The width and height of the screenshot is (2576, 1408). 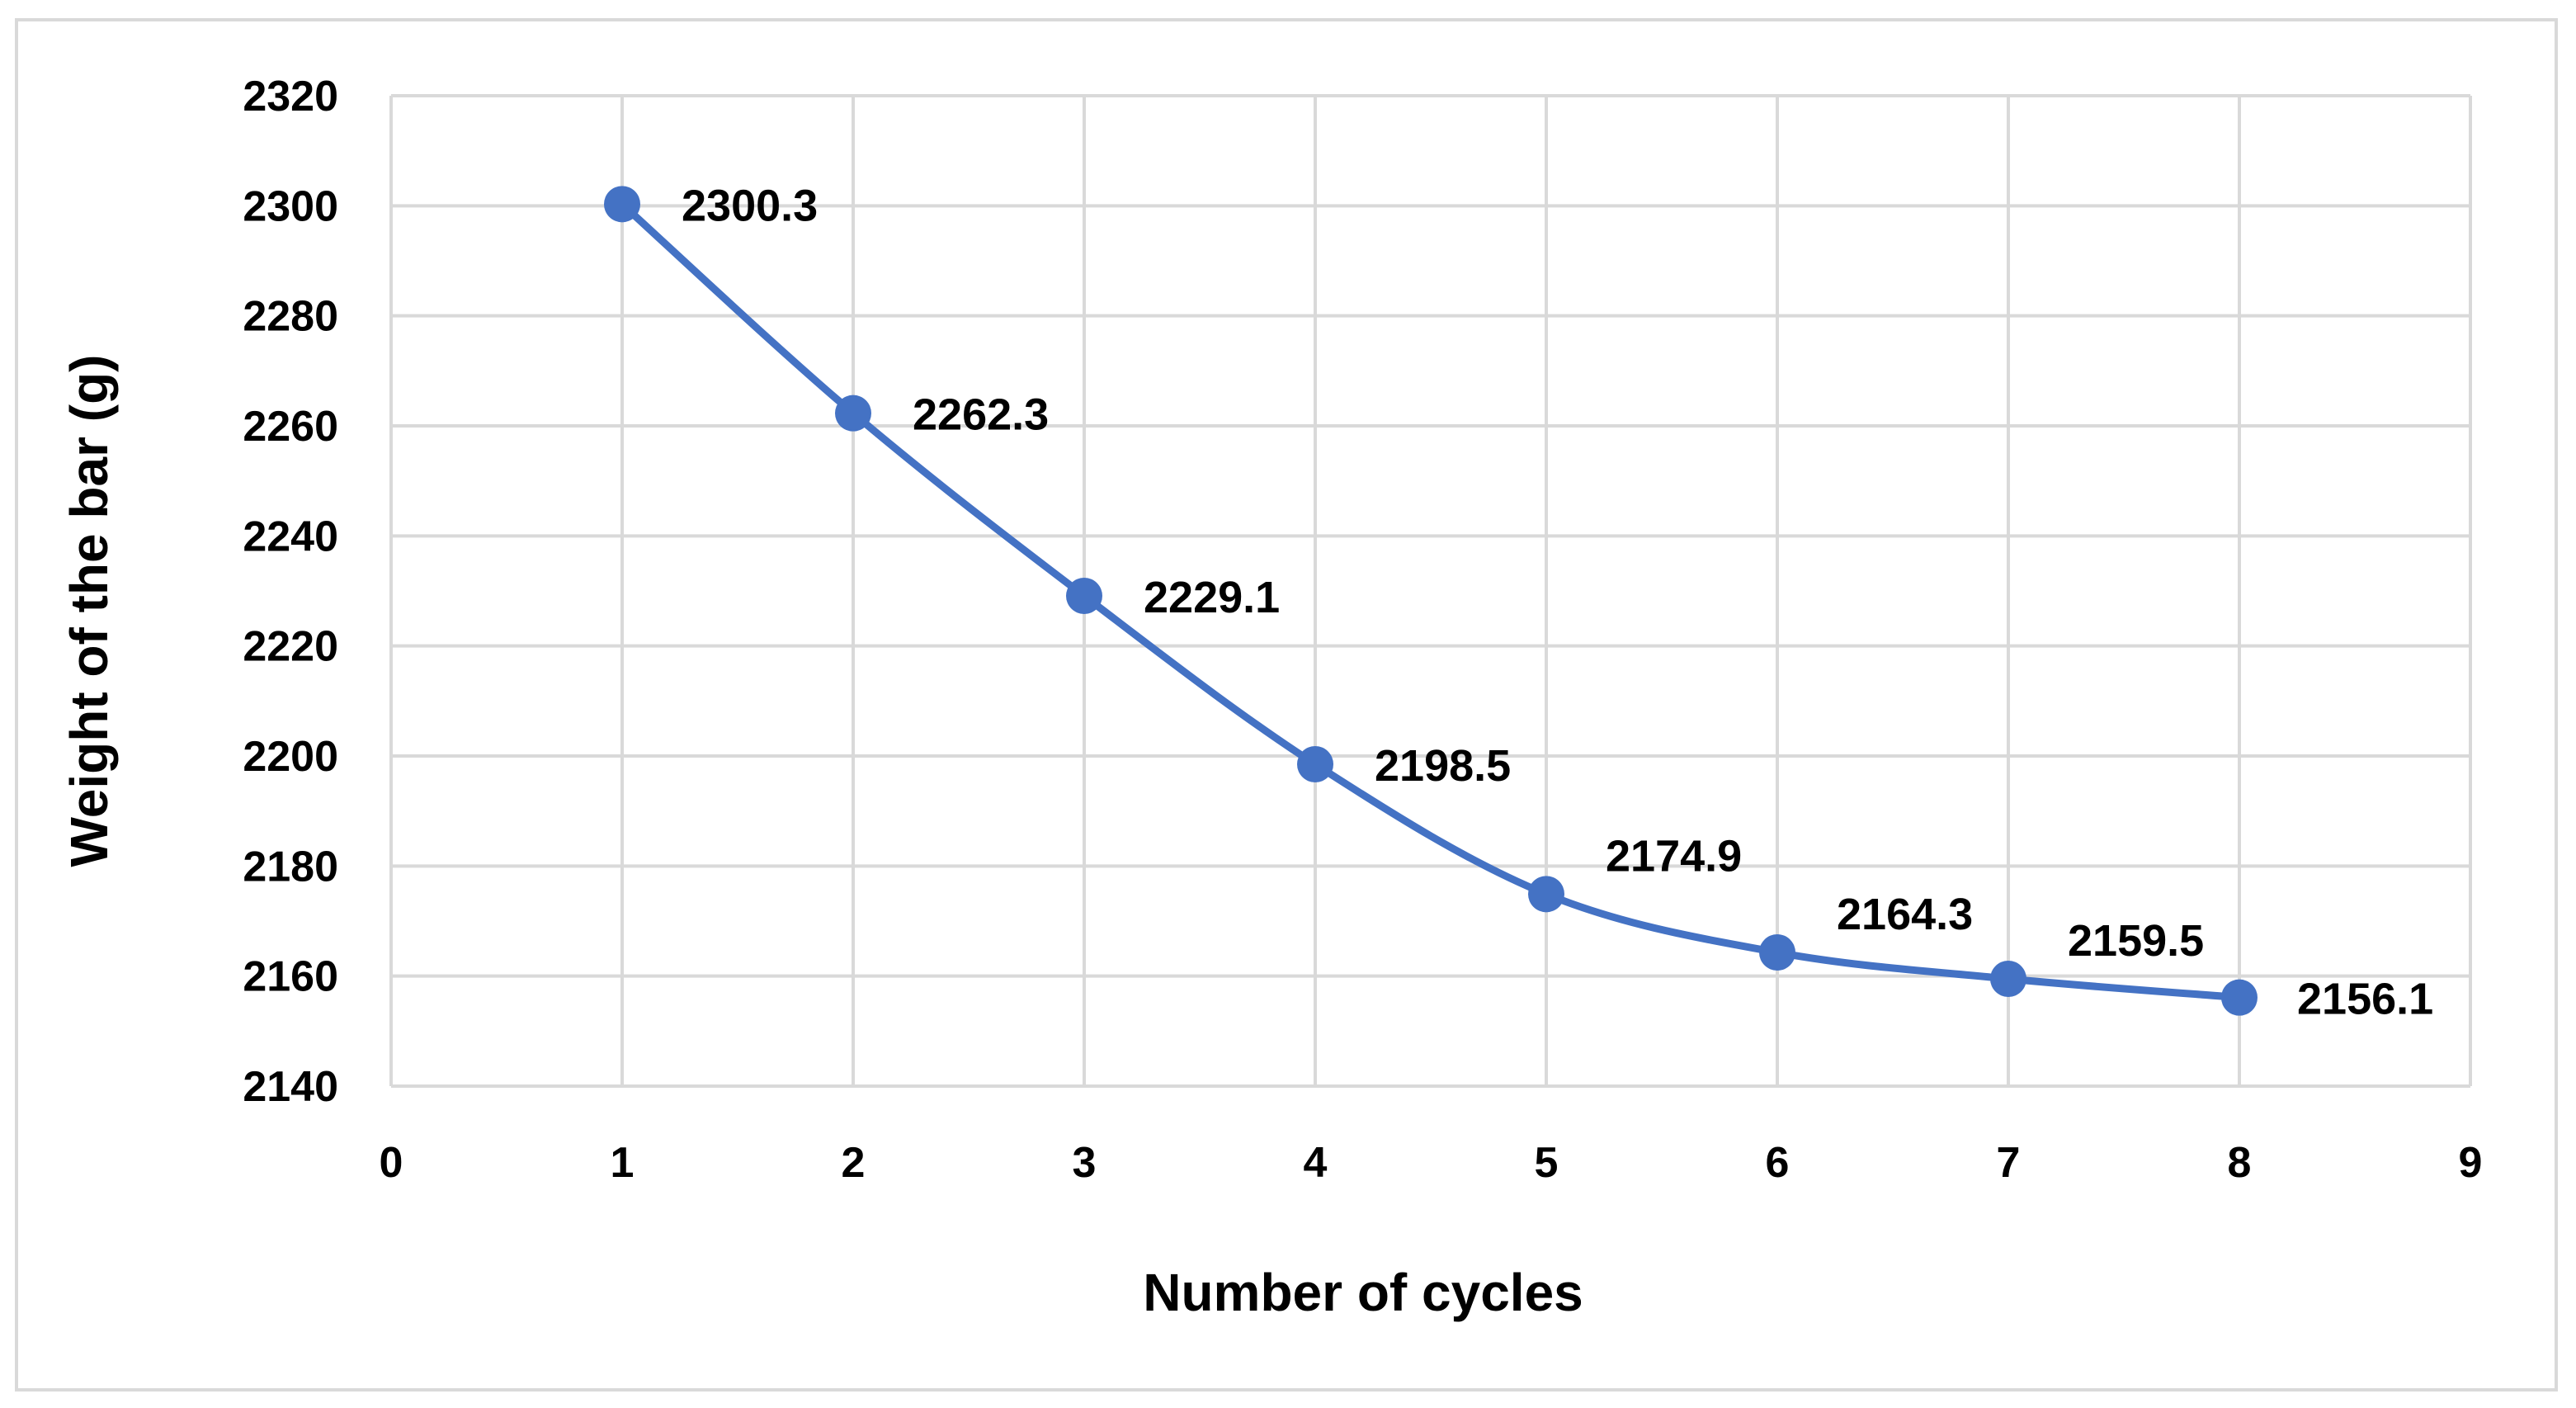 What do you see at coordinates (981, 415) in the screenshot?
I see `data-label: 2262.3` at bounding box center [981, 415].